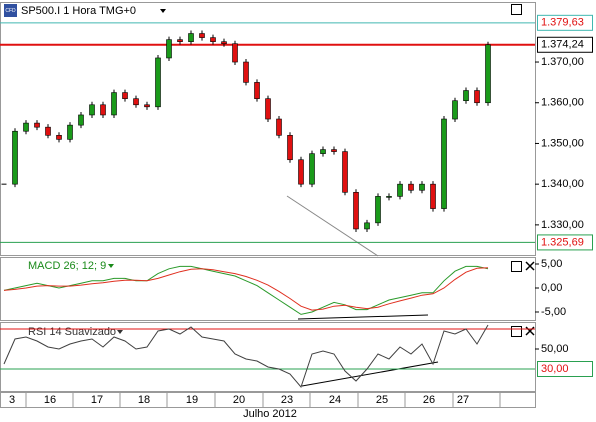 This screenshot has width=596, height=422. I want to click on x-tick-label: 23, so click(287, 400).